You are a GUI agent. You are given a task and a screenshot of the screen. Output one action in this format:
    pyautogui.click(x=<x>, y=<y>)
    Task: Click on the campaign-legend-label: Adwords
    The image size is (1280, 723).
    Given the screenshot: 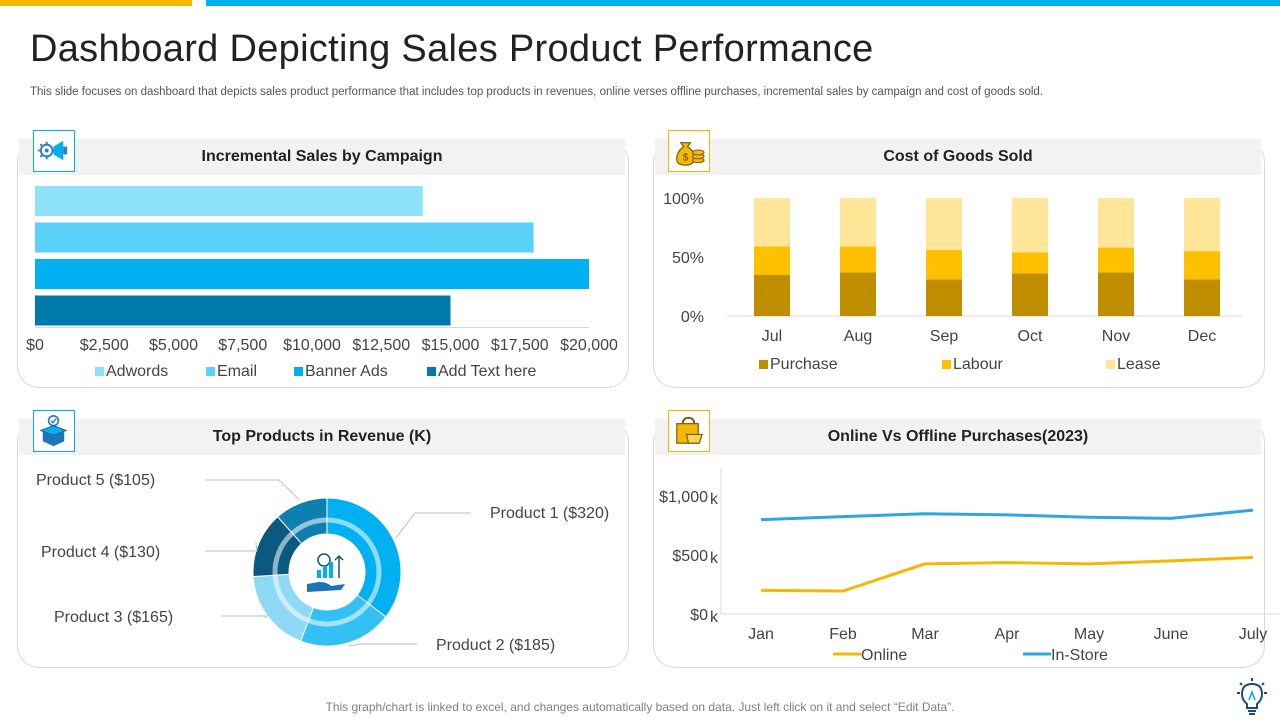 What is the action you would take?
    pyautogui.click(x=137, y=371)
    